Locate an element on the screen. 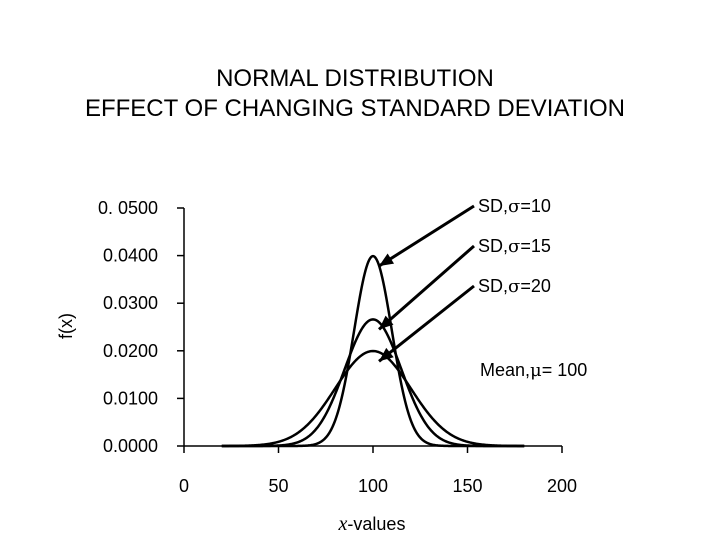 The image size is (720, 540). y-tick-label: 0.0200 is located at coordinates (130, 351).